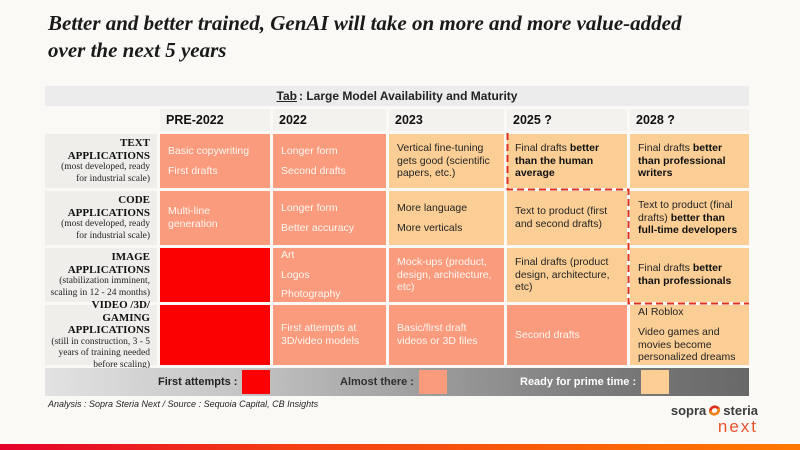 The image size is (800, 450). Describe the element at coordinates (446, 218) in the screenshot. I see `cell-code-y2023: More language More verticals` at that location.